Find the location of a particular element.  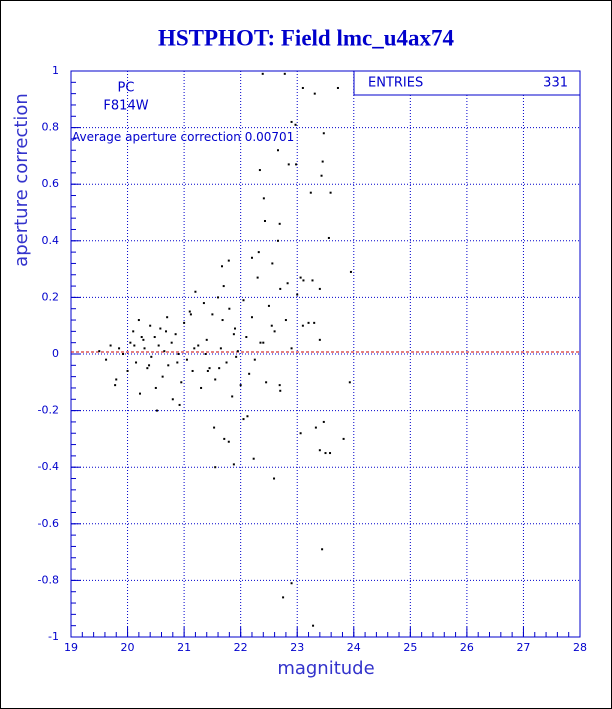

entries-value: 331 is located at coordinates (555, 83).